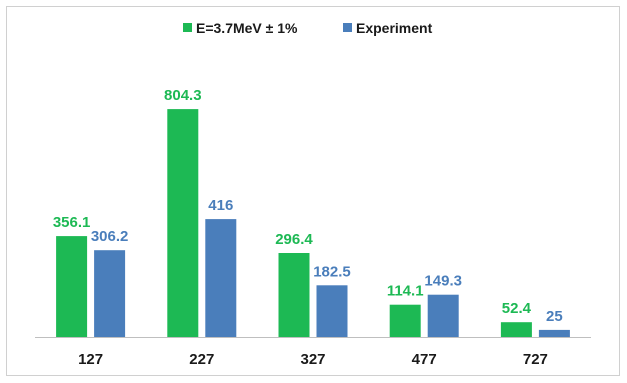 The image size is (627, 383). I want to click on x-tick-labels: 127 227 327 477 727, so click(313, 359).